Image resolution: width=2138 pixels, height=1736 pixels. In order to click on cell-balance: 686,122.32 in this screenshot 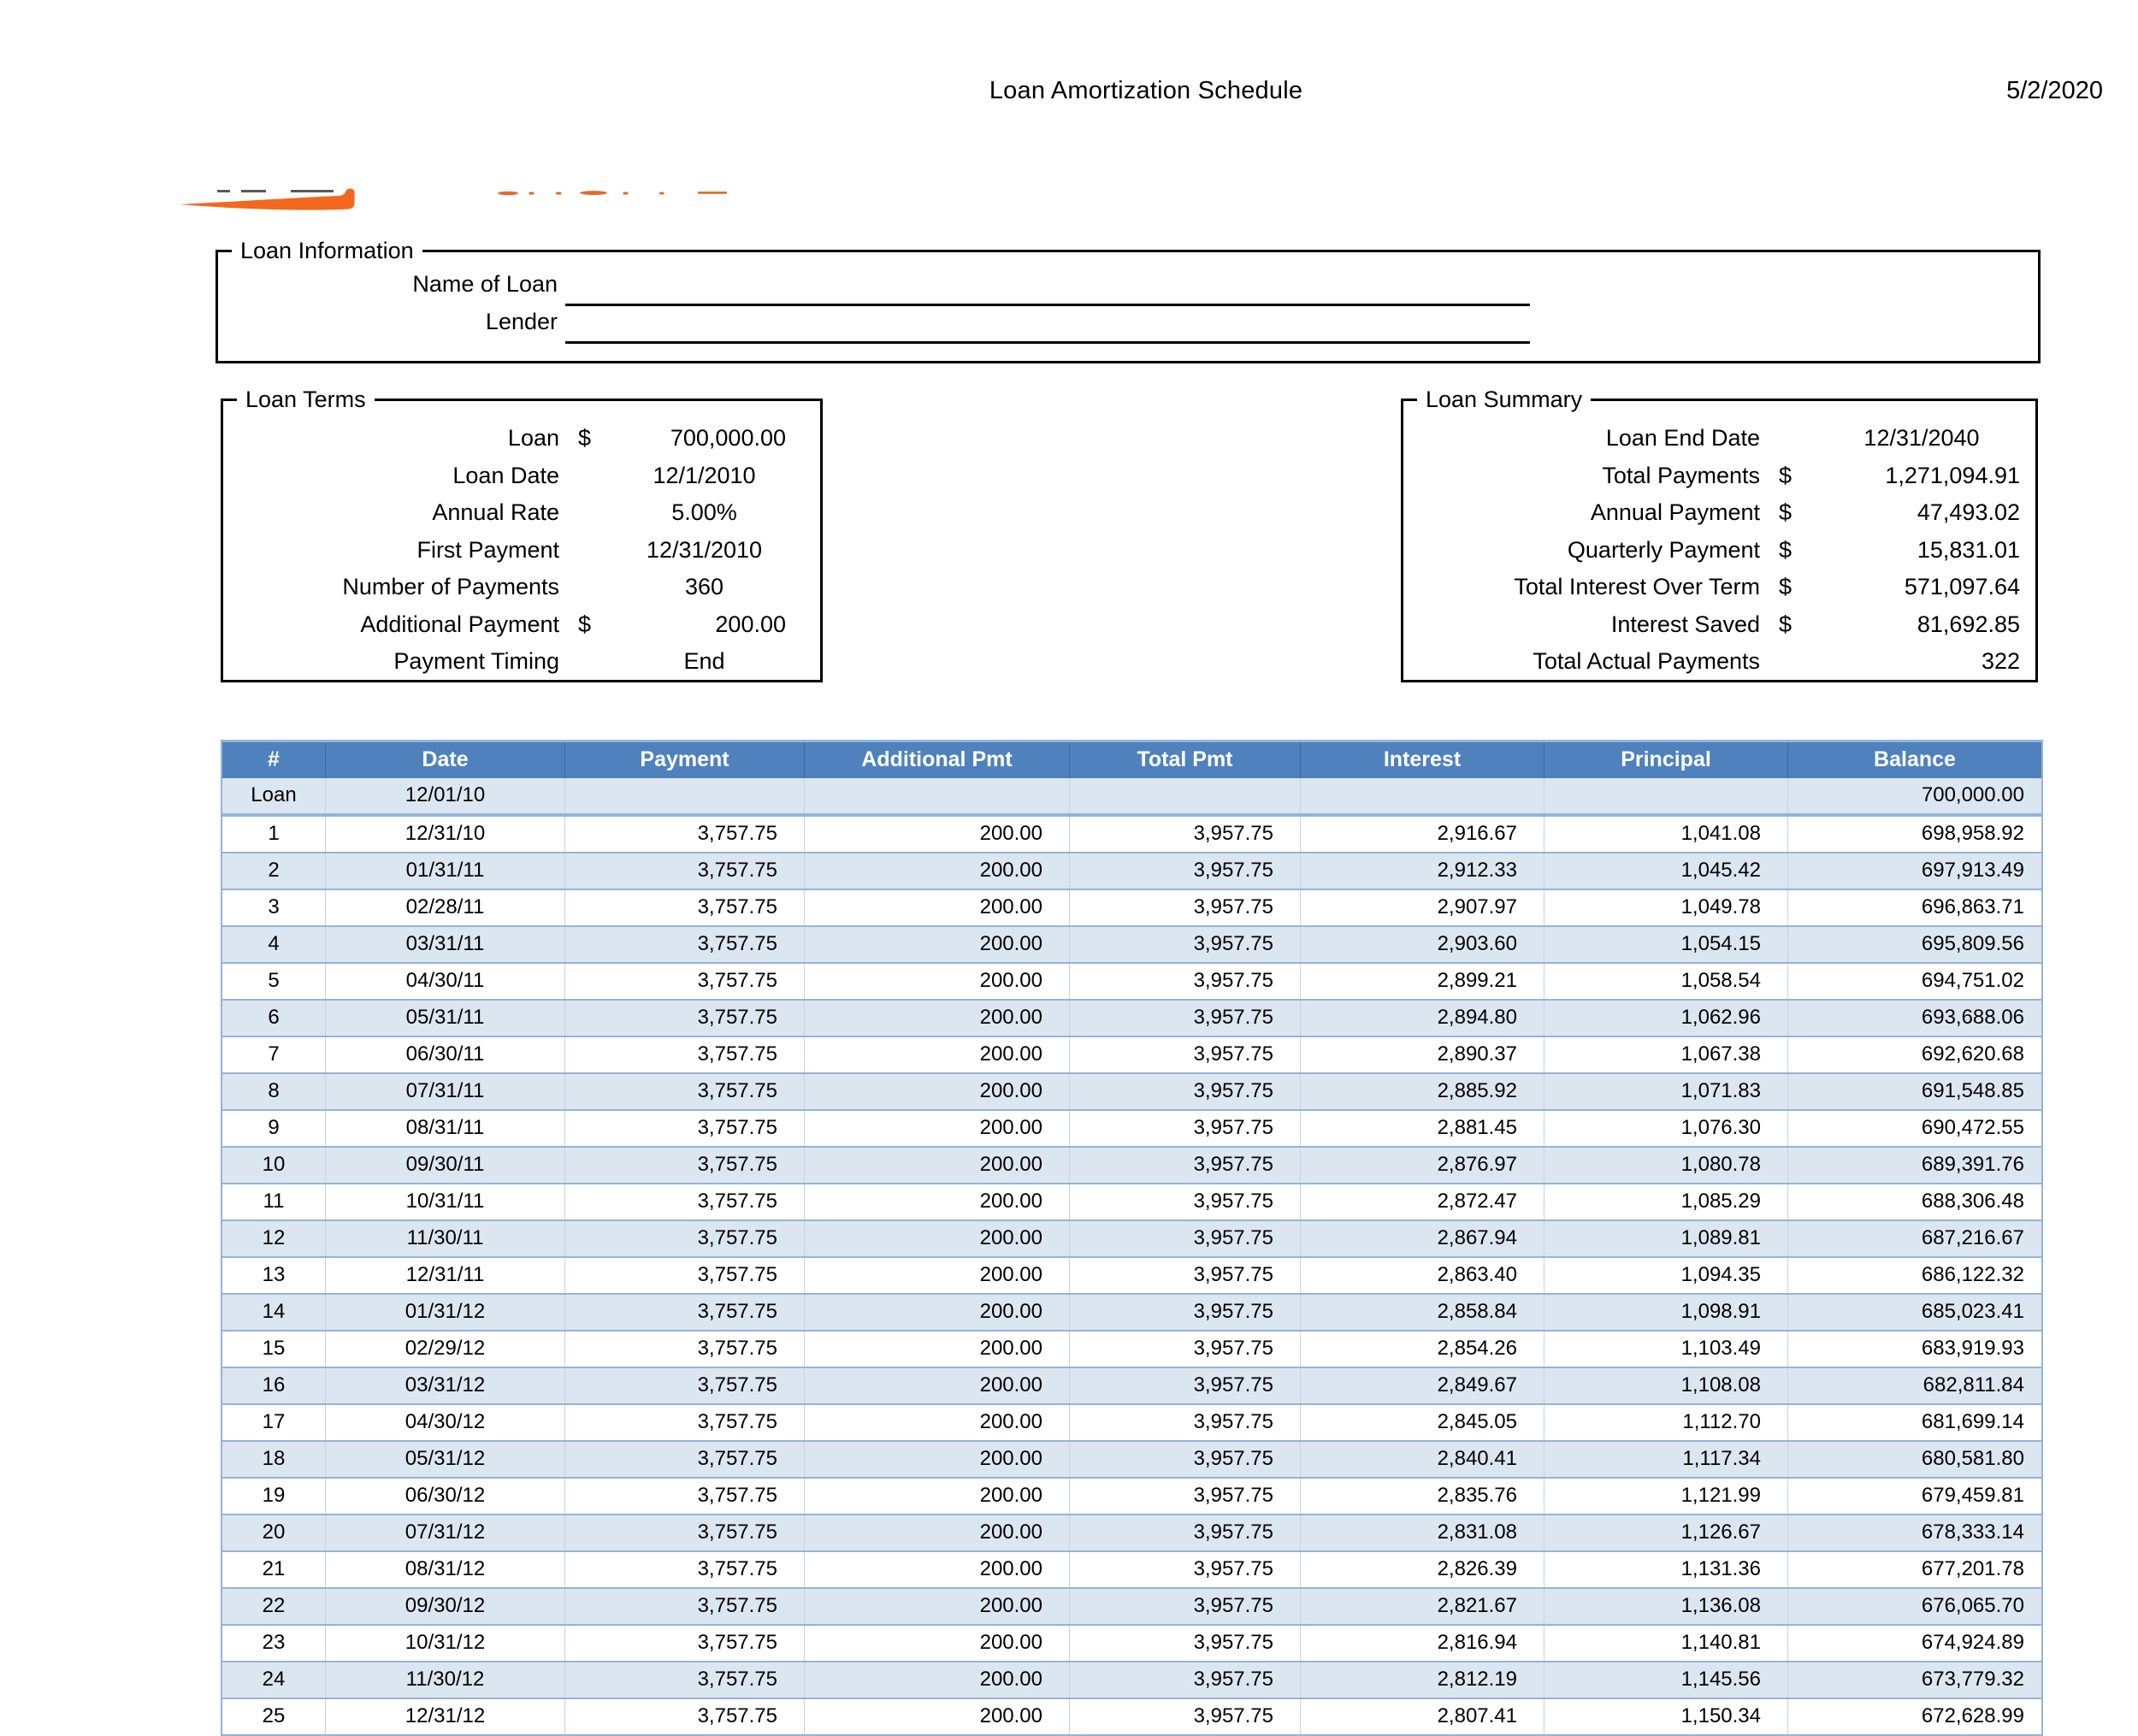, I will do `click(1914, 1276)`.